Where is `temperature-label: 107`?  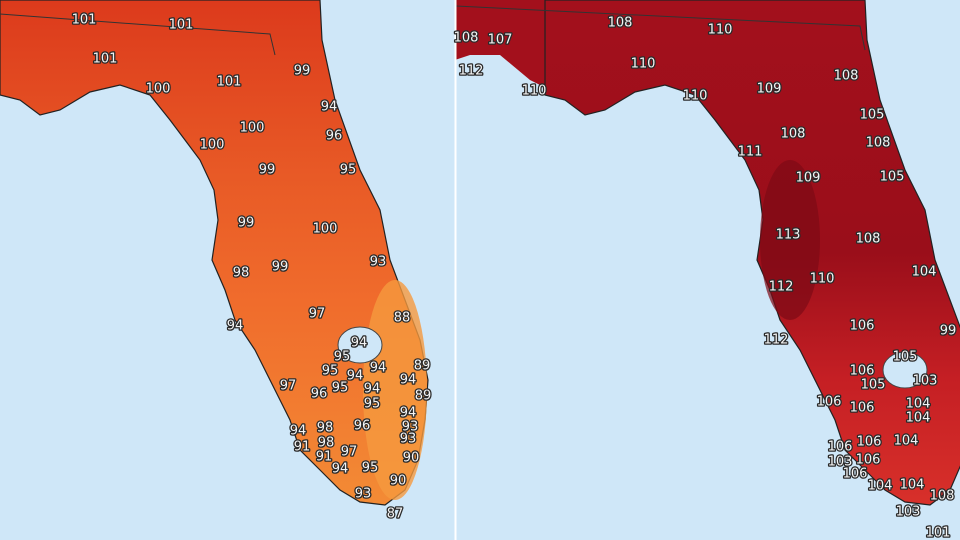 temperature-label: 107 is located at coordinates (500, 40).